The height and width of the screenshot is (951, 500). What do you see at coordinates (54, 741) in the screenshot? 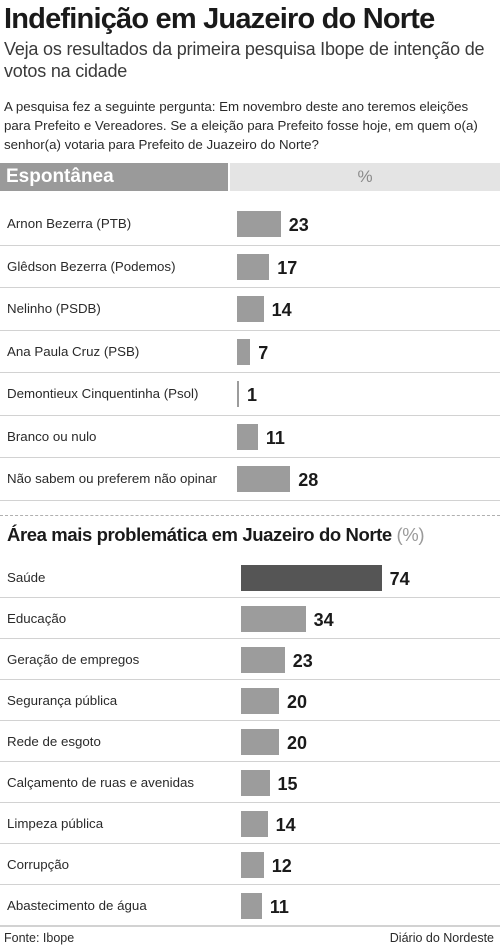
I see `category-label: Rede de esgoto` at bounding box center [54, 741].